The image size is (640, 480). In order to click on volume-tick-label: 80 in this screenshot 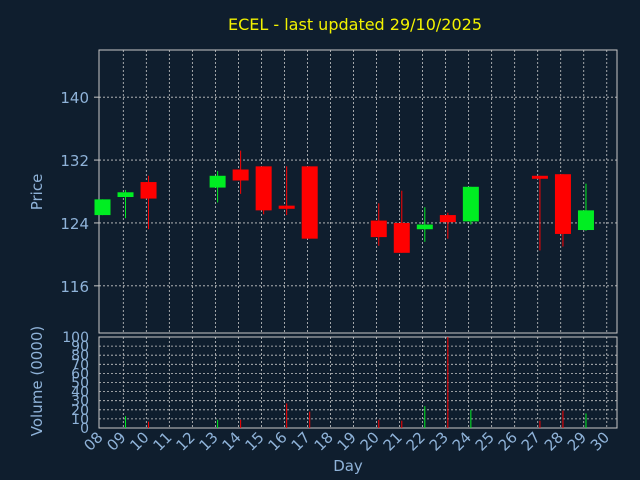, I will do `click(80, 356)`.